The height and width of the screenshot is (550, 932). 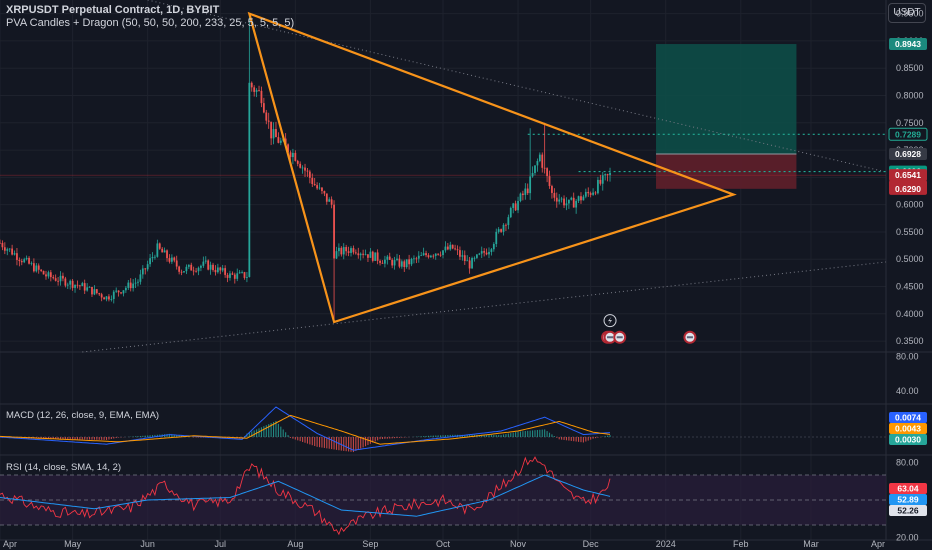 What do you see at coordinates (610, 321) in the screenshot?
I see `lightning-icon` at bounding box center [610, 321].